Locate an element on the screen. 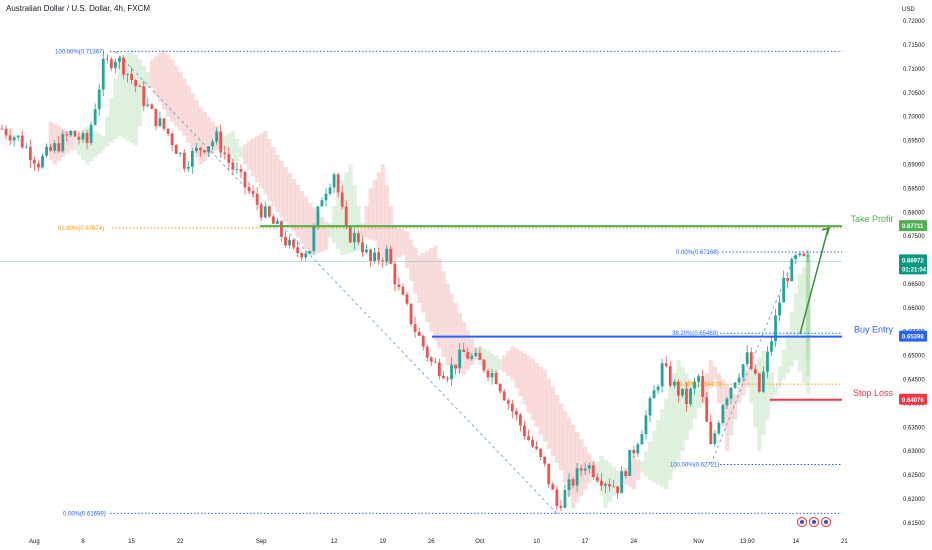  trade-level-label: Take Profit is located at coordinates (871, 219).